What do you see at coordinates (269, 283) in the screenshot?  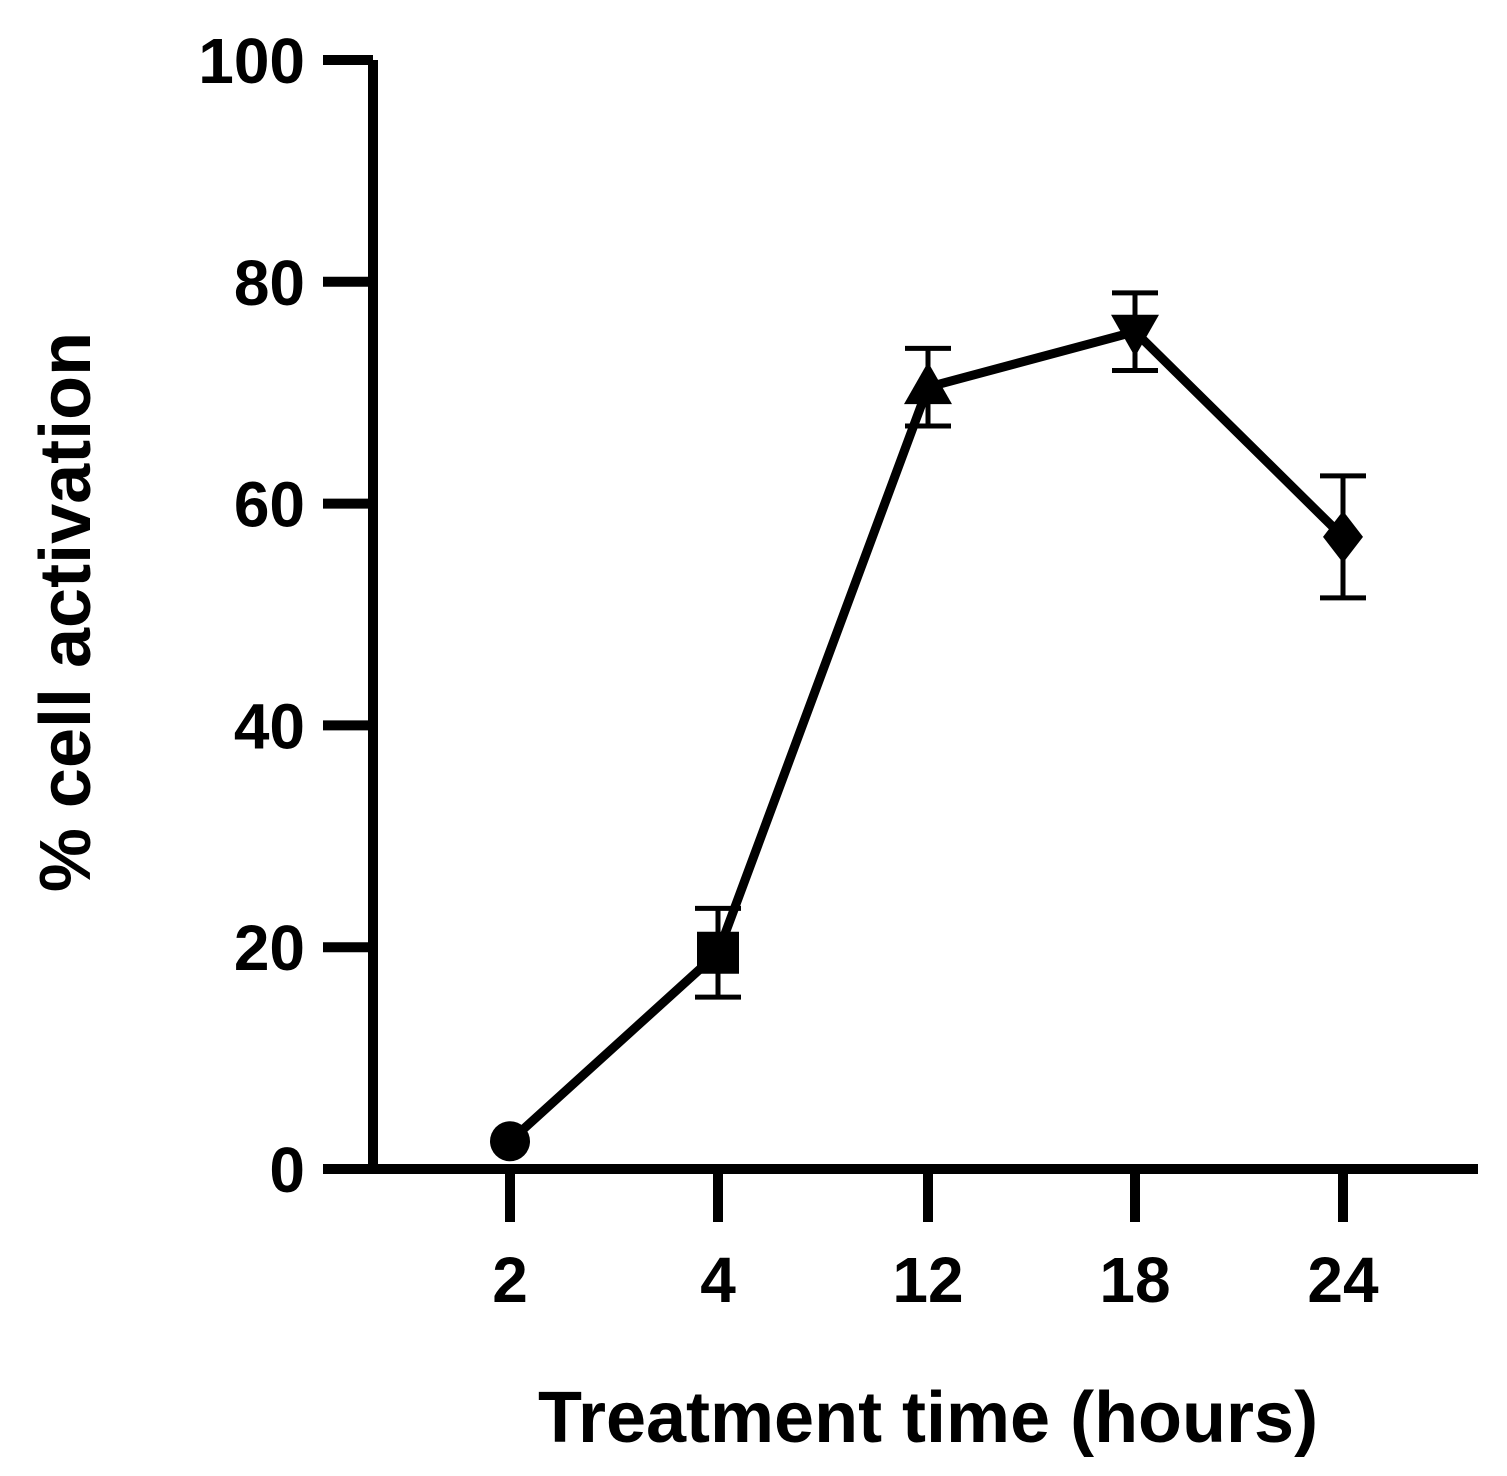 I see `y-tick-label: 80` at bounding box center [269, 283].